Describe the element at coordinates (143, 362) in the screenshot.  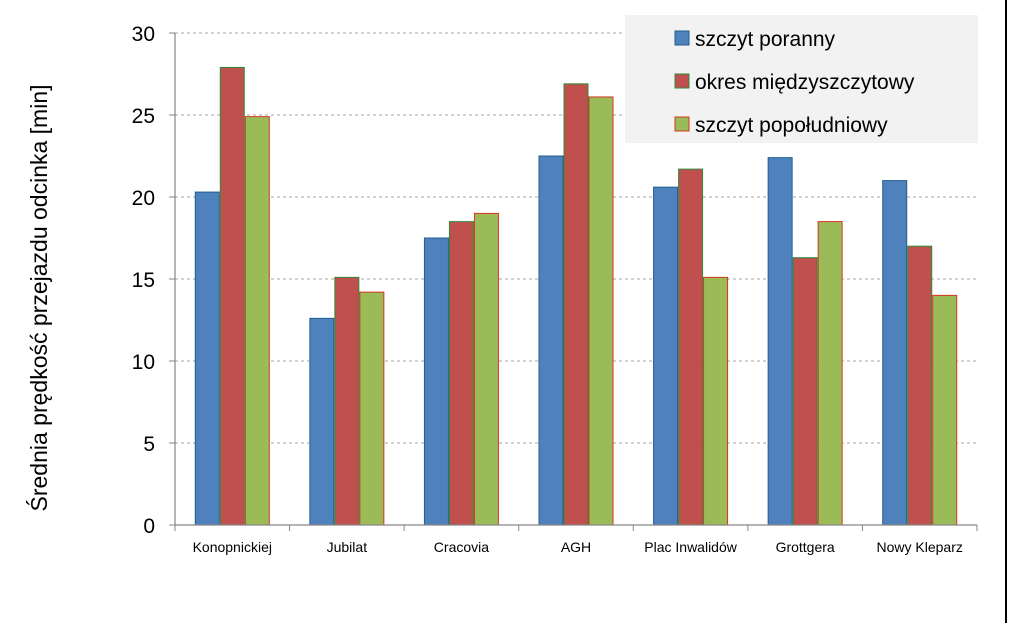
I see `y-tick-label: 10` at that location.